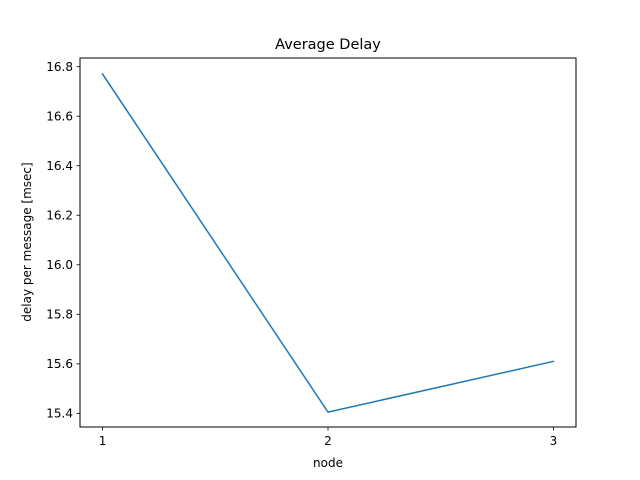 This screenshot has width=640, height=480. I want to click on y-tick-label: 15.4, so click(59, 414).